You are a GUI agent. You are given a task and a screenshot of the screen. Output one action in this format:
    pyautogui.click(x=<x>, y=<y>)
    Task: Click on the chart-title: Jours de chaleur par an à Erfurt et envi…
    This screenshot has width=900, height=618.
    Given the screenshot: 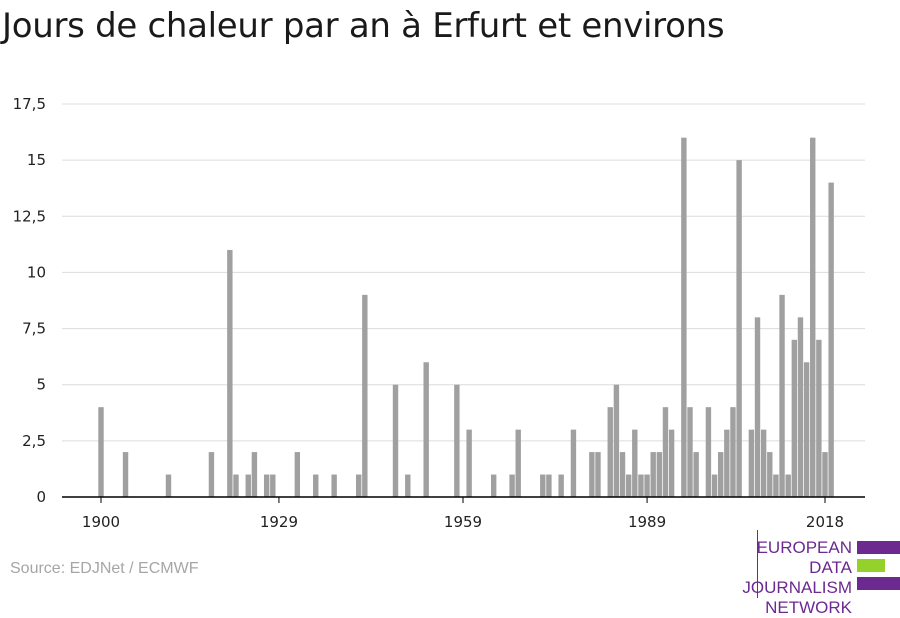 What is the action you would take?
    pyautogui.click(x=363, y=26)
    